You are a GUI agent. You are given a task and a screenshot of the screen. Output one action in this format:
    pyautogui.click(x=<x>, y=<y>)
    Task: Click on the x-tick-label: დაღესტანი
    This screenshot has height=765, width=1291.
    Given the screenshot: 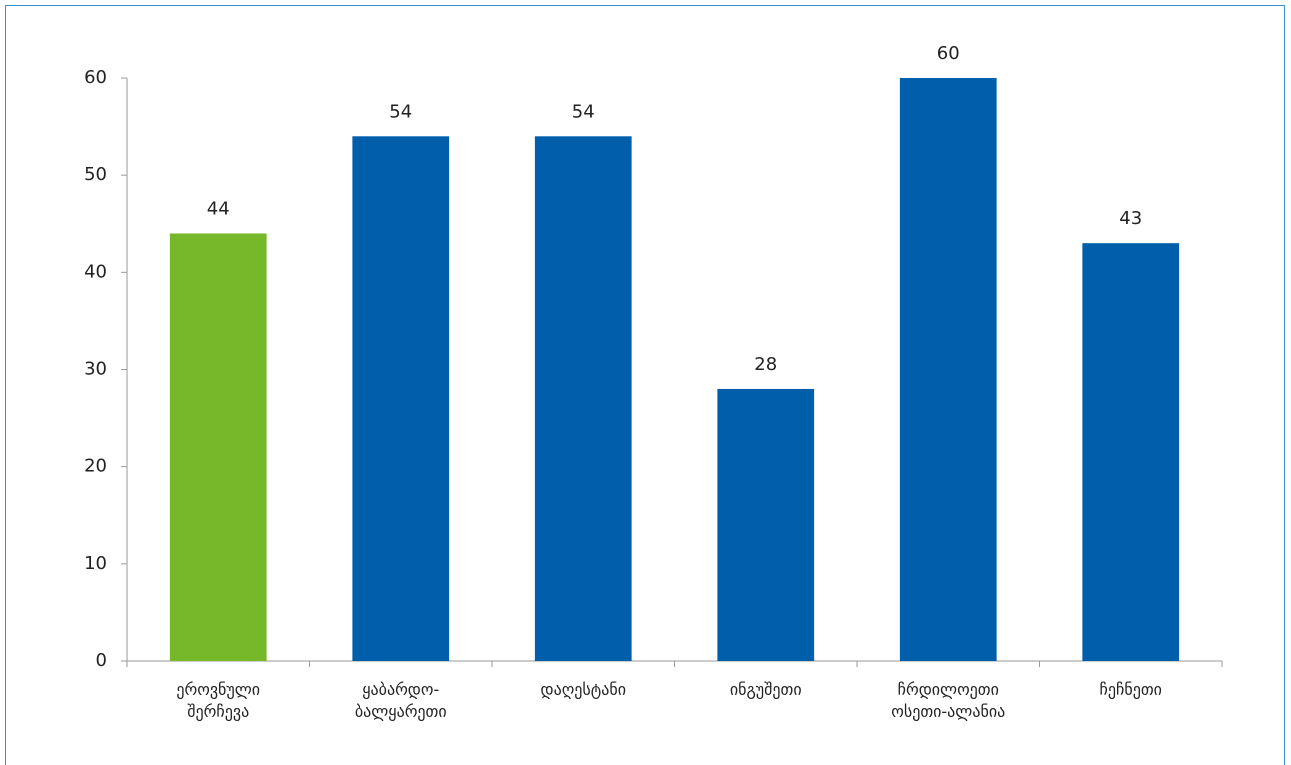 What is the action you would take?
    pyautogui.click(x=583, y=689)
    